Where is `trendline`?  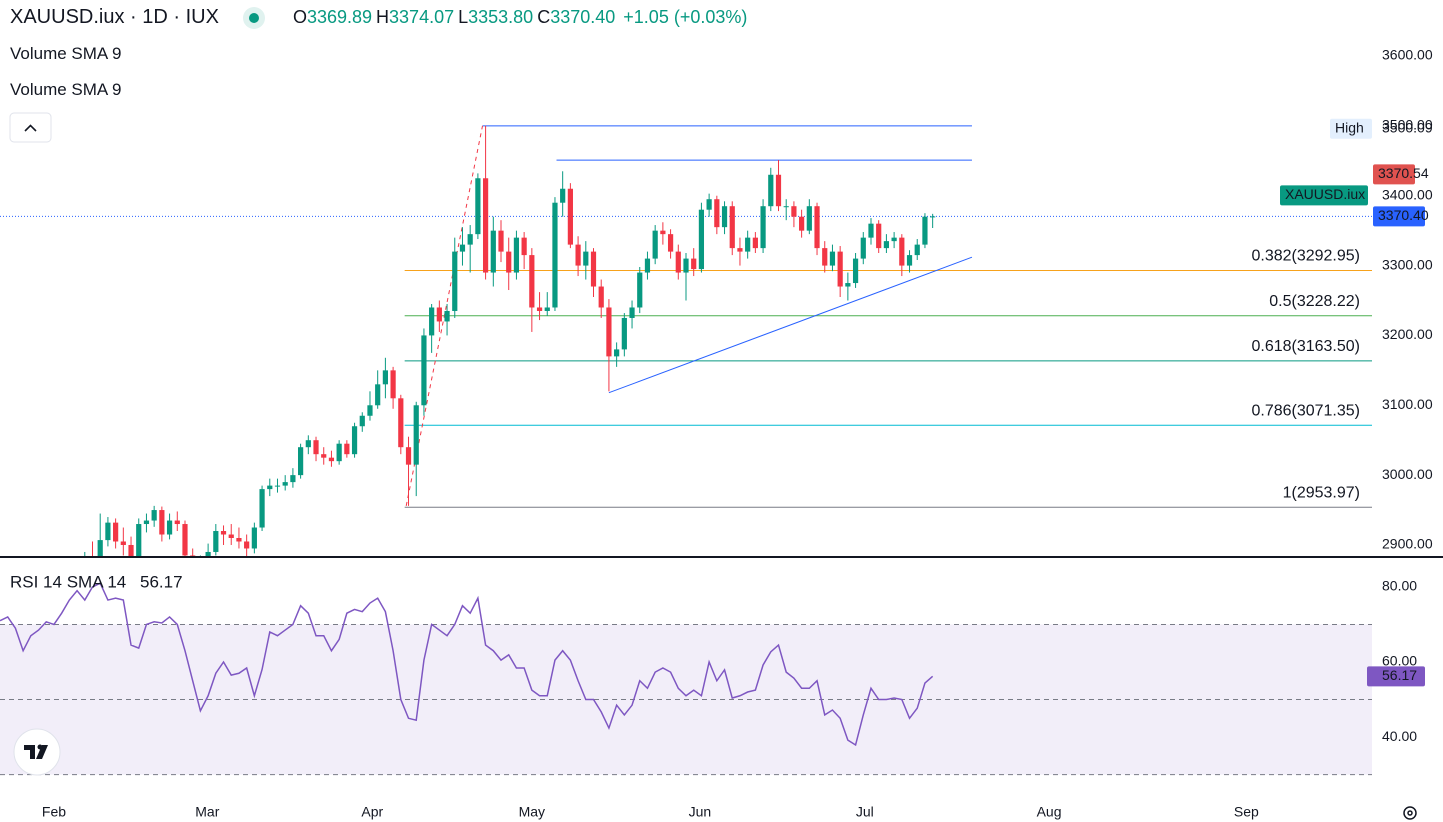
trendline is located at coordinates (790, 325).